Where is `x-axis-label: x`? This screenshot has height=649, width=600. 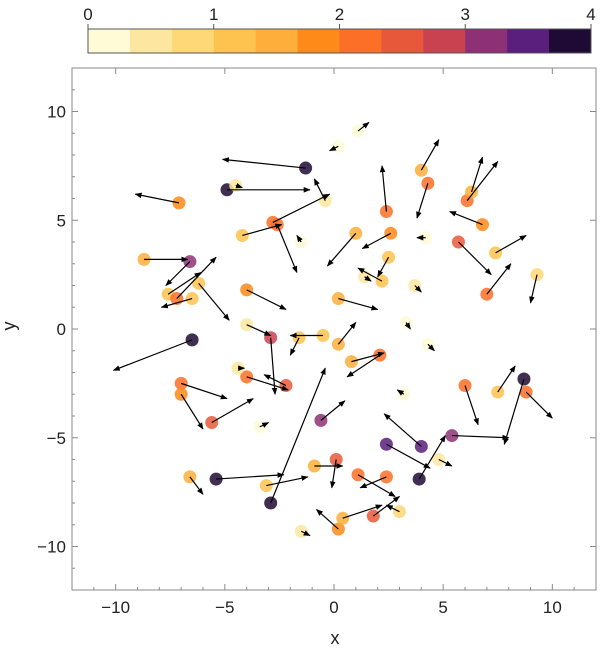 x-axis-label: x is located at coordinates (335, 638).